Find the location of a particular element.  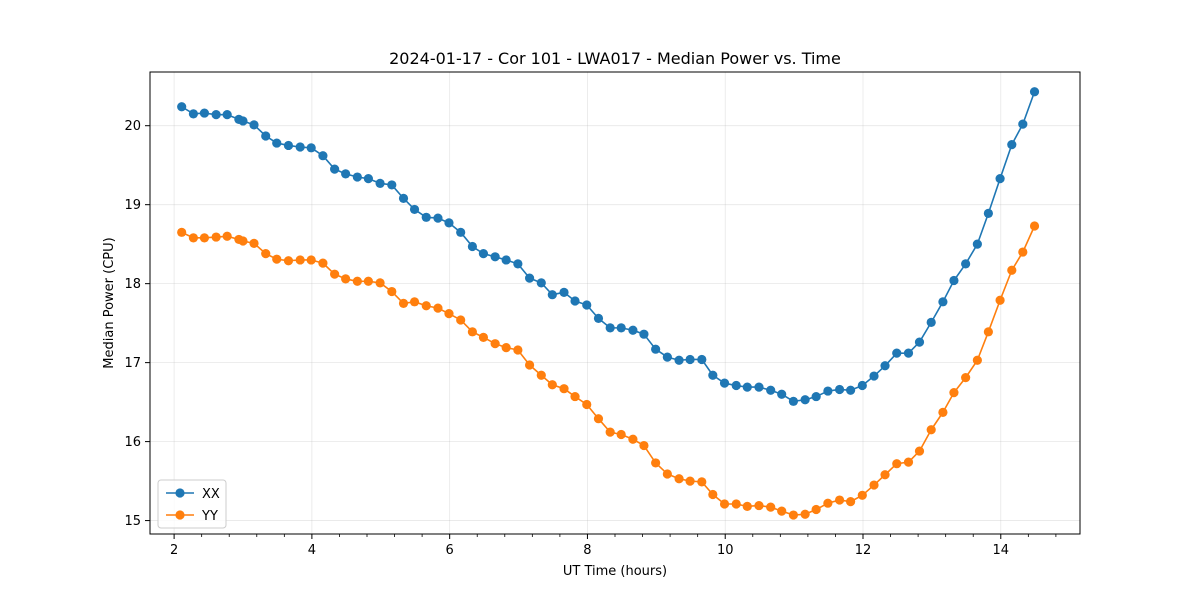

x-tick-label: 12 is located at coordinates (863, 550).